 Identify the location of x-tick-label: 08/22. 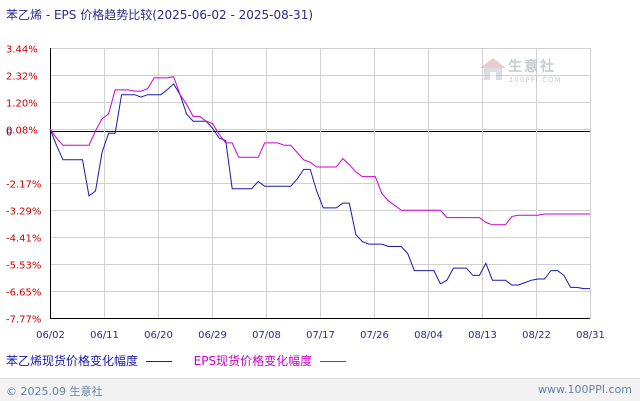
(536, 335).